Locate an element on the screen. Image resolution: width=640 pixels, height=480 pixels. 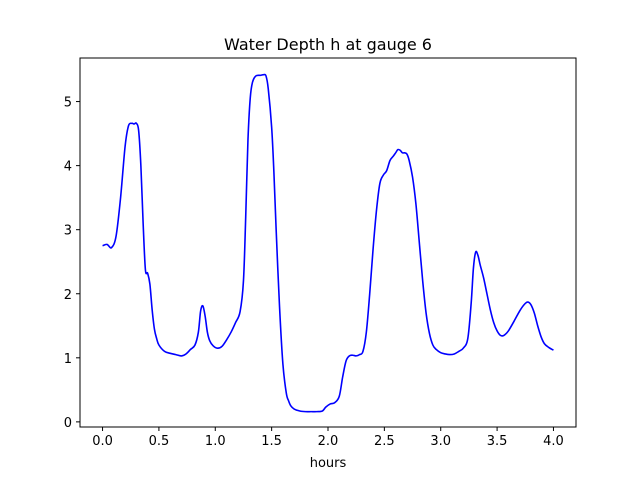
x-axis-label: hours is located at coordinates (328, 463).